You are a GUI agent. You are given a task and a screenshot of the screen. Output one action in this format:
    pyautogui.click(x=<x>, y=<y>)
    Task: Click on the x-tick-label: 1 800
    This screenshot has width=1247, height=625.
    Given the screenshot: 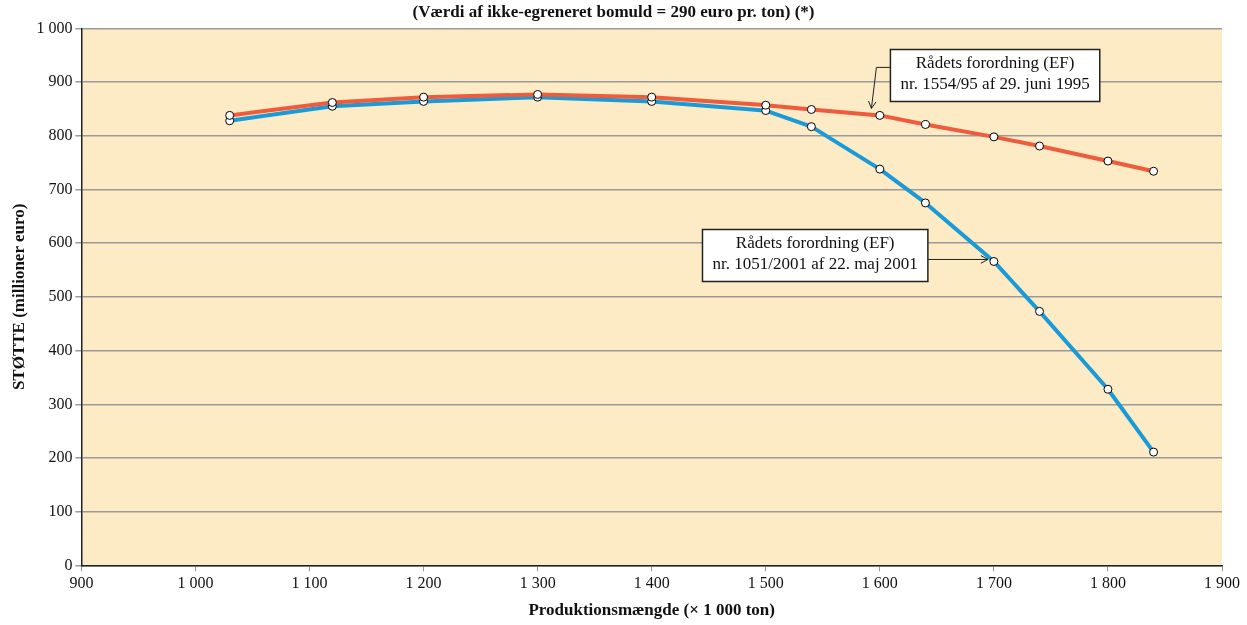 What is the action you would take?
    pyautogui.click(x=1107, y=583)
    